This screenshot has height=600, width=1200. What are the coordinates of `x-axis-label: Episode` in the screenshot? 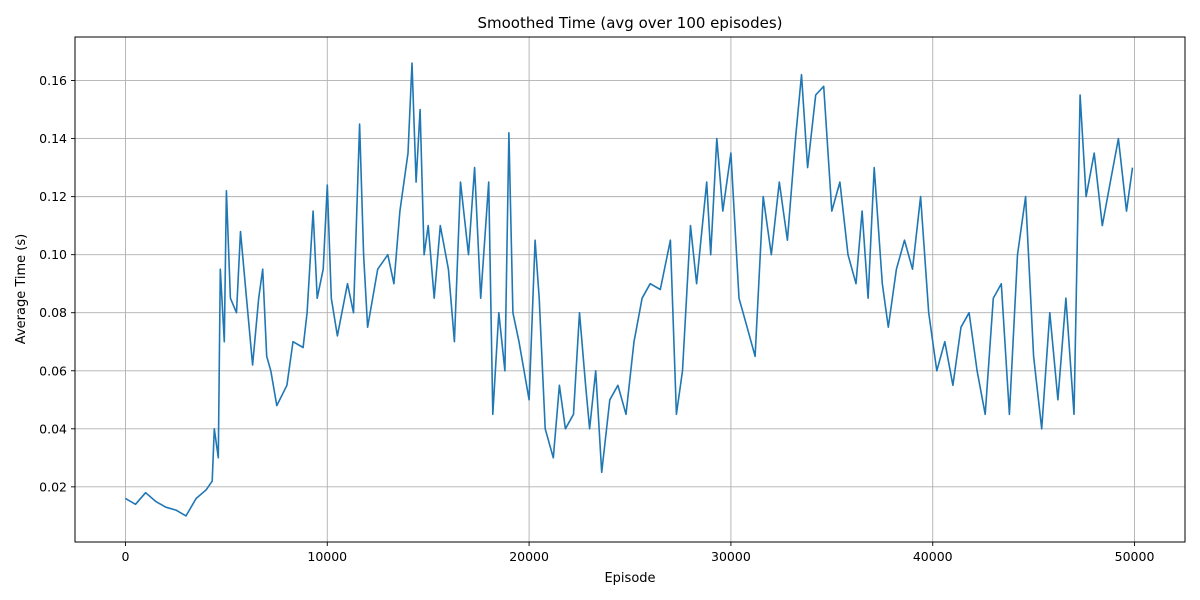 It's located at (629, 578).